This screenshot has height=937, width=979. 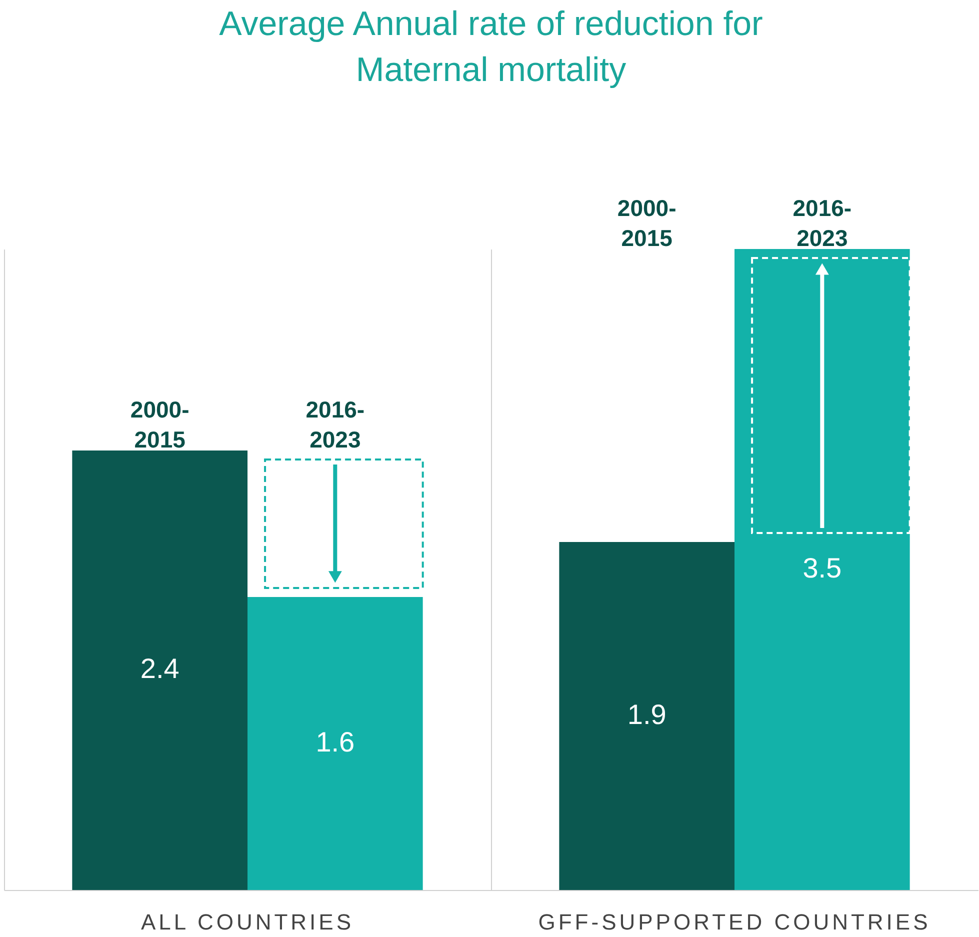 I want to click on series-label: 2000-2015, so click(x=160, y=424).